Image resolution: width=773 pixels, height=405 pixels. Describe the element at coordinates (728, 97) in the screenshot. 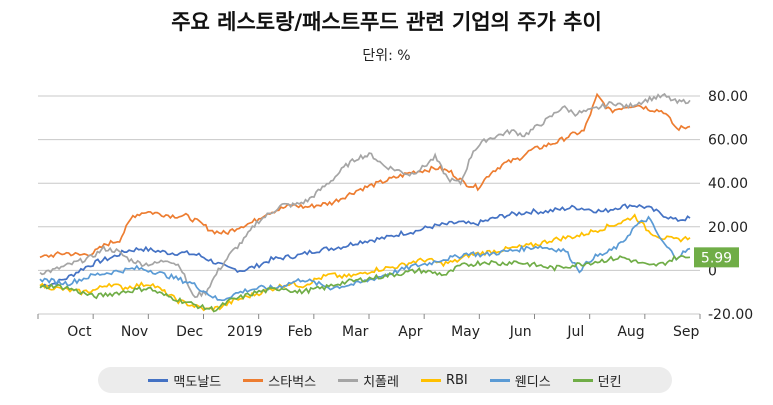

I see `y-tick-label: 80.00` at that location.